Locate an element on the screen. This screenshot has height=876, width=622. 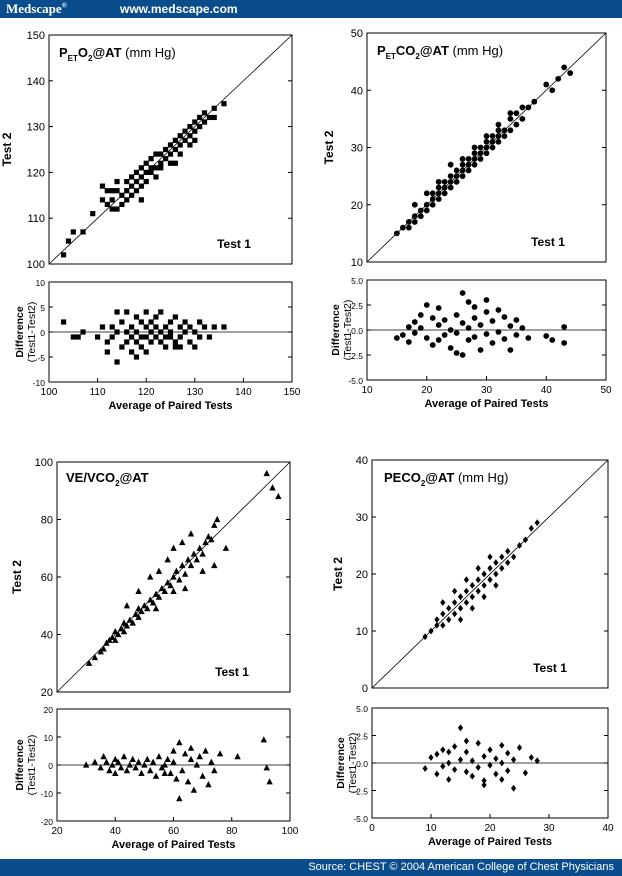
y-tick-label: 30 is located at coordinates (357, 149).